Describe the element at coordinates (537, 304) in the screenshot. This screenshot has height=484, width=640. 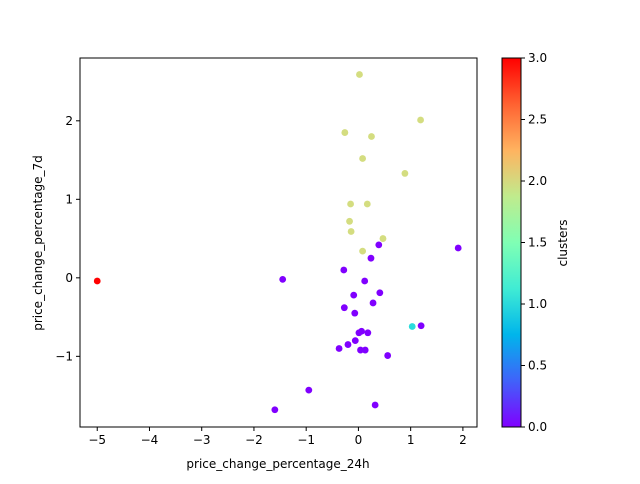
I see `colorbar-tick-label: 1.0` at that location.